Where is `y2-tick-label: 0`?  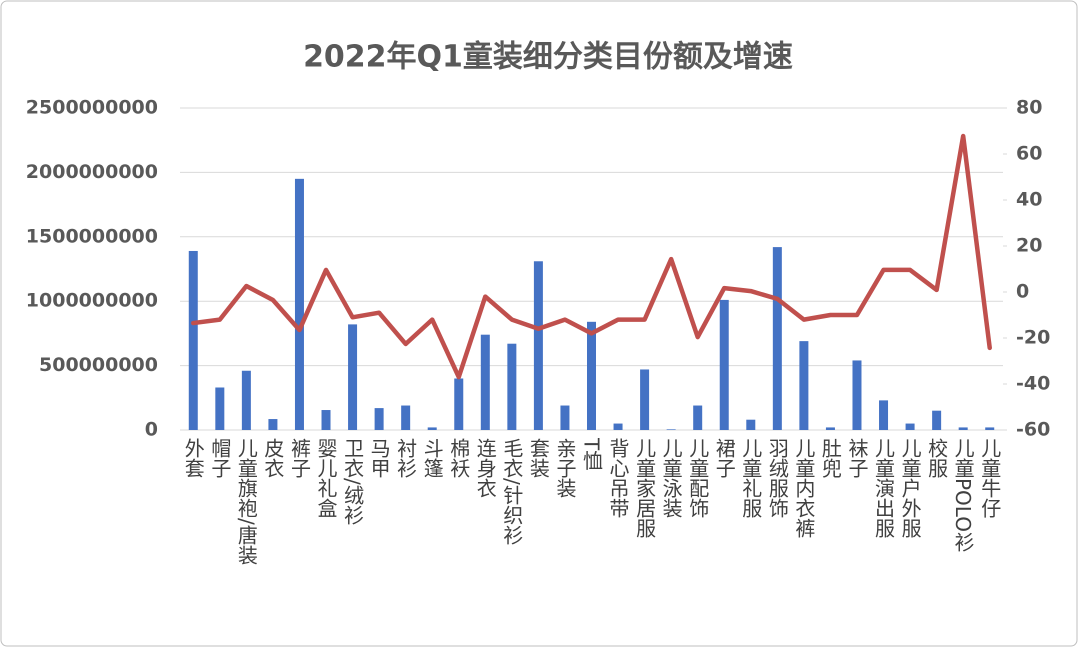
y2-tick-label: 0 is located at coordinates (1022, 292).